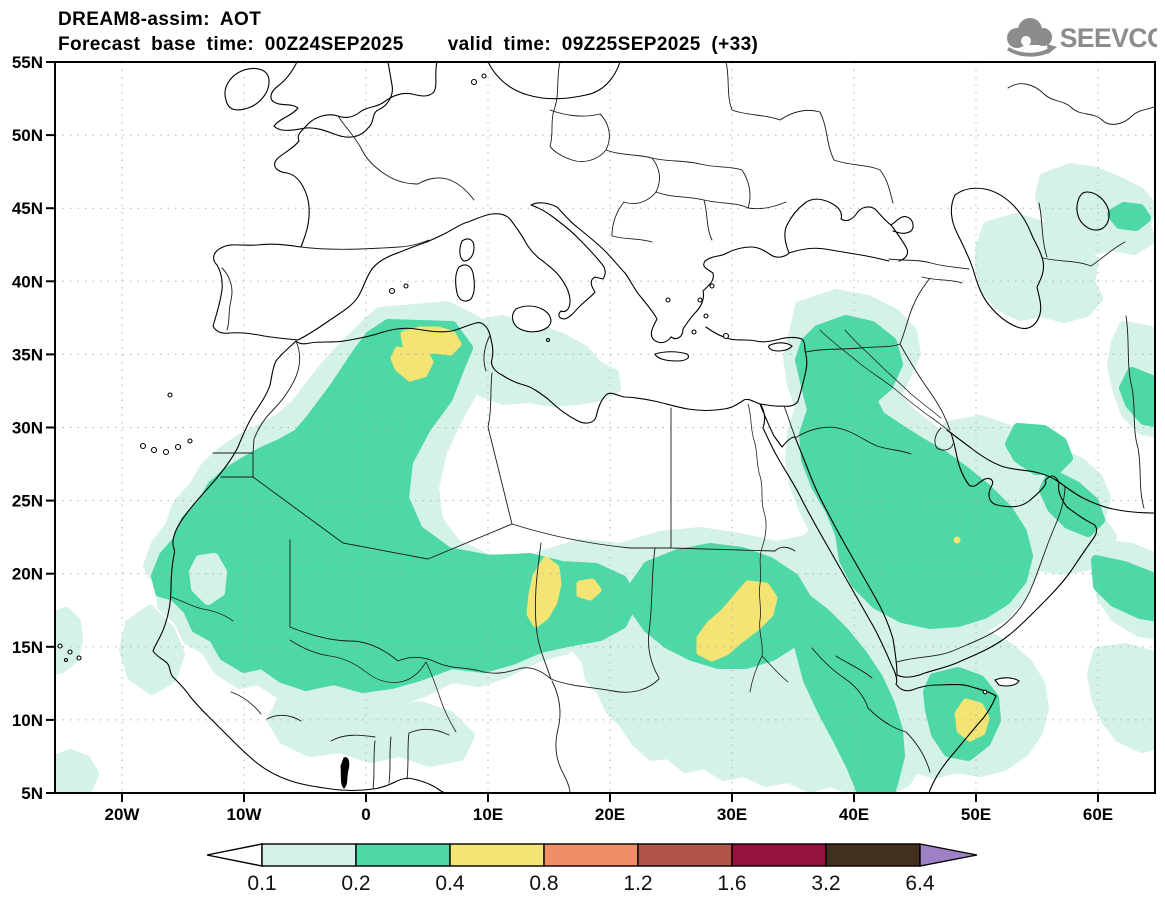  Describe the element at coordinates (245, 814) in the screenshot. I see `lon-label: 10W` at that location.